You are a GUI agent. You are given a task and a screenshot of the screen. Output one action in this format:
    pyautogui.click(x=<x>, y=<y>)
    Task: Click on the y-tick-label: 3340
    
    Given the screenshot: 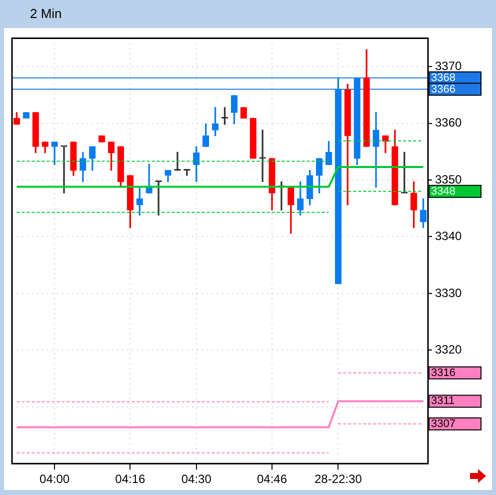 What is the action you would take?
    pyautogui.click(x=448, y=236)
    